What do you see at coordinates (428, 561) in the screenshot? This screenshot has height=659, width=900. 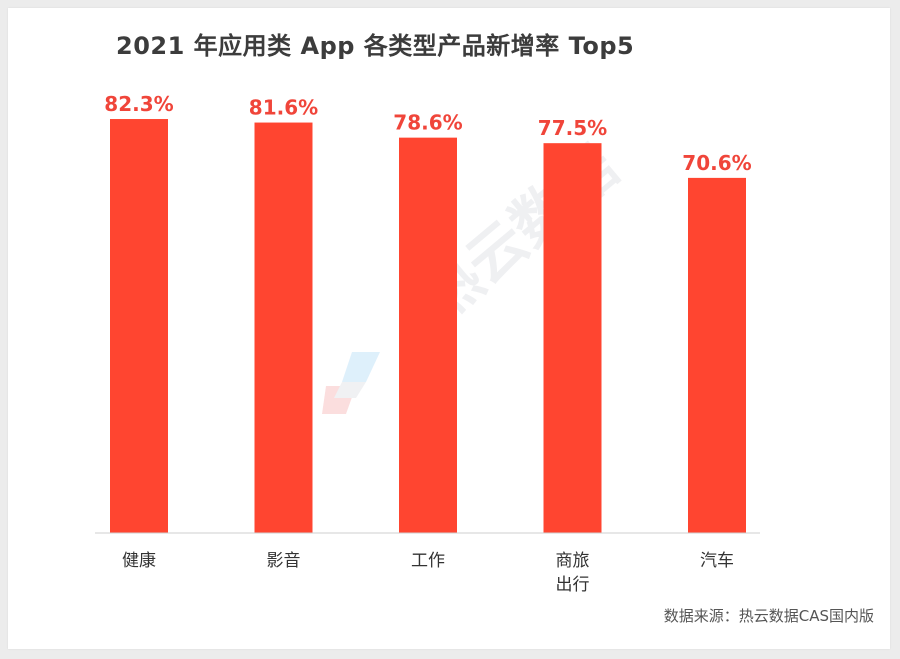 I see `category-label-3: 工作` at bounding box center [428, 561].